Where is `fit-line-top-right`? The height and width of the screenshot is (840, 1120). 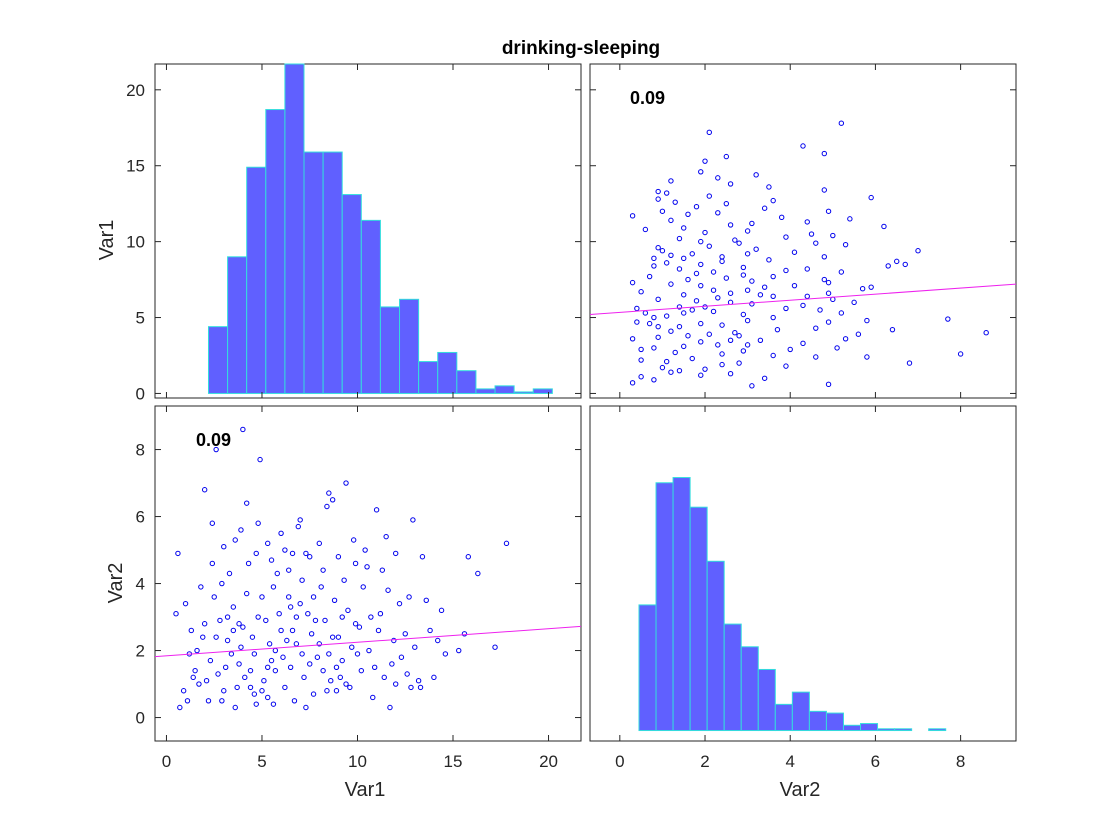 fit-line-top-right is located at coordinates (803, 299).